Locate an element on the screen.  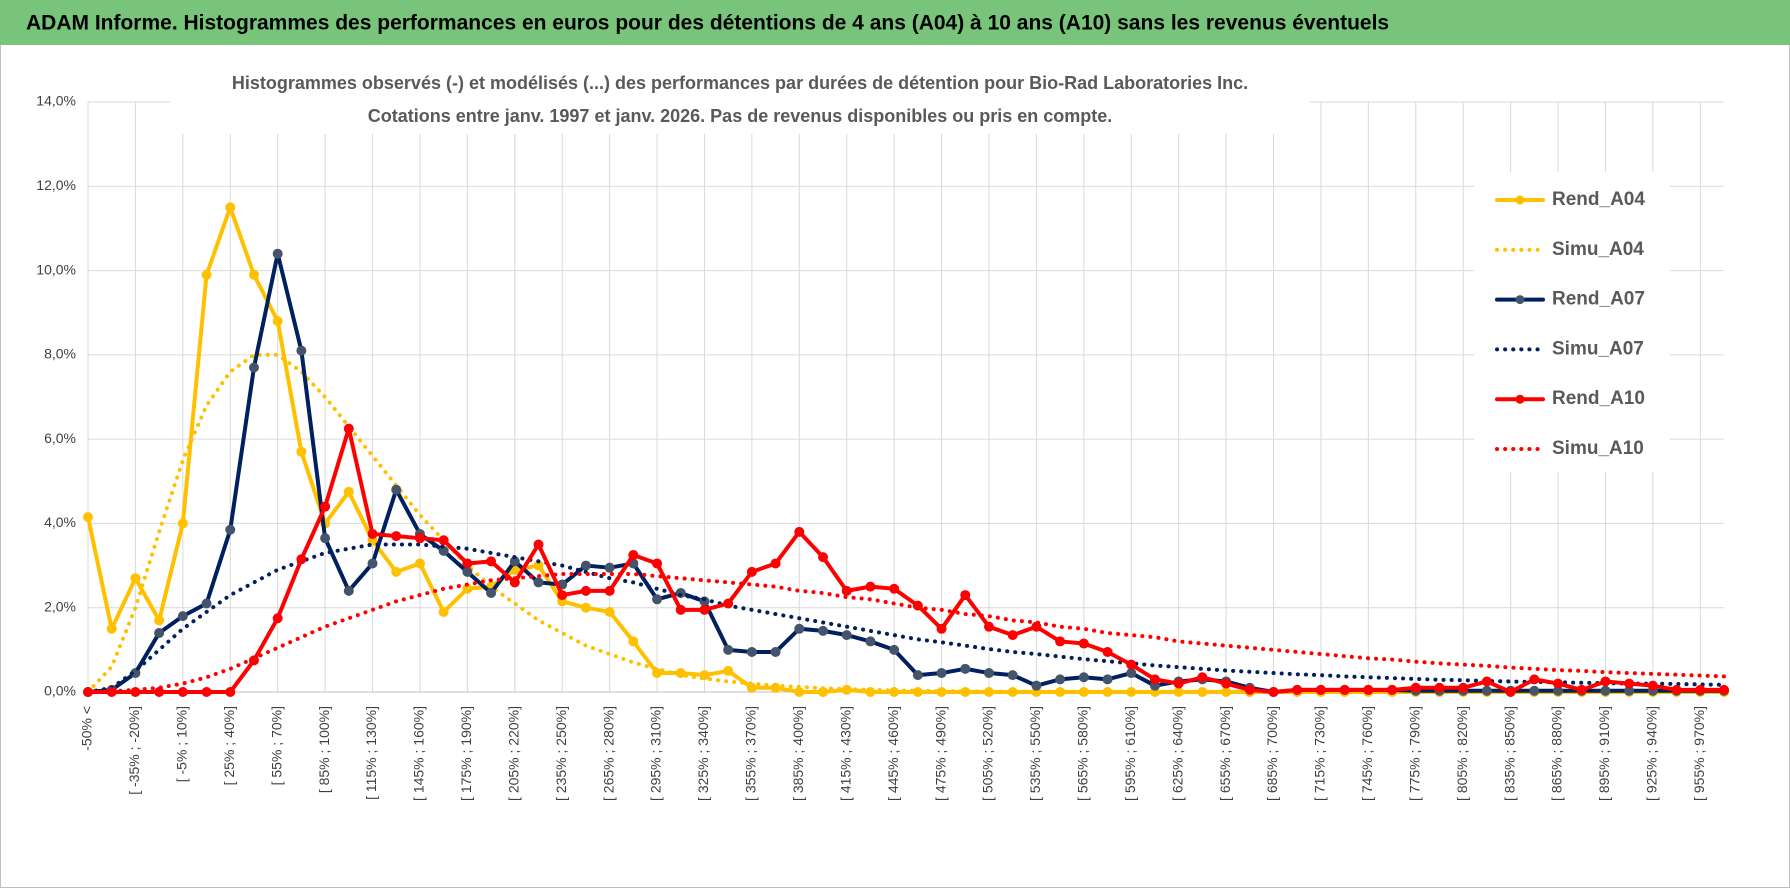
x-tick-label: [ 475% ; 490%] is located at coordinates (940, 753).